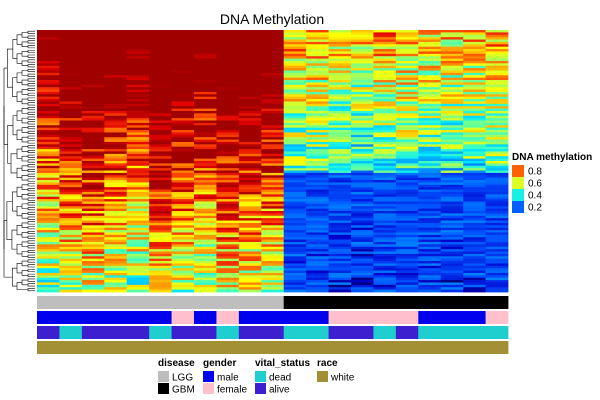 This screenshot has height=400, width=600. Describe the element at coordinates (535, 208) in the screenshot. I see `color-scale-label: 0.2` at that location.